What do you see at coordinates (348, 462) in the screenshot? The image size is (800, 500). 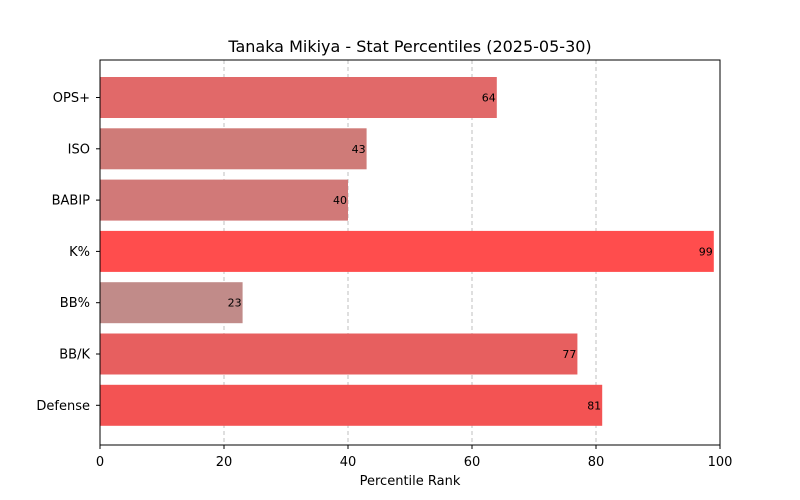 I see `x-tick-label: 40` at bounding box center [348, 462].